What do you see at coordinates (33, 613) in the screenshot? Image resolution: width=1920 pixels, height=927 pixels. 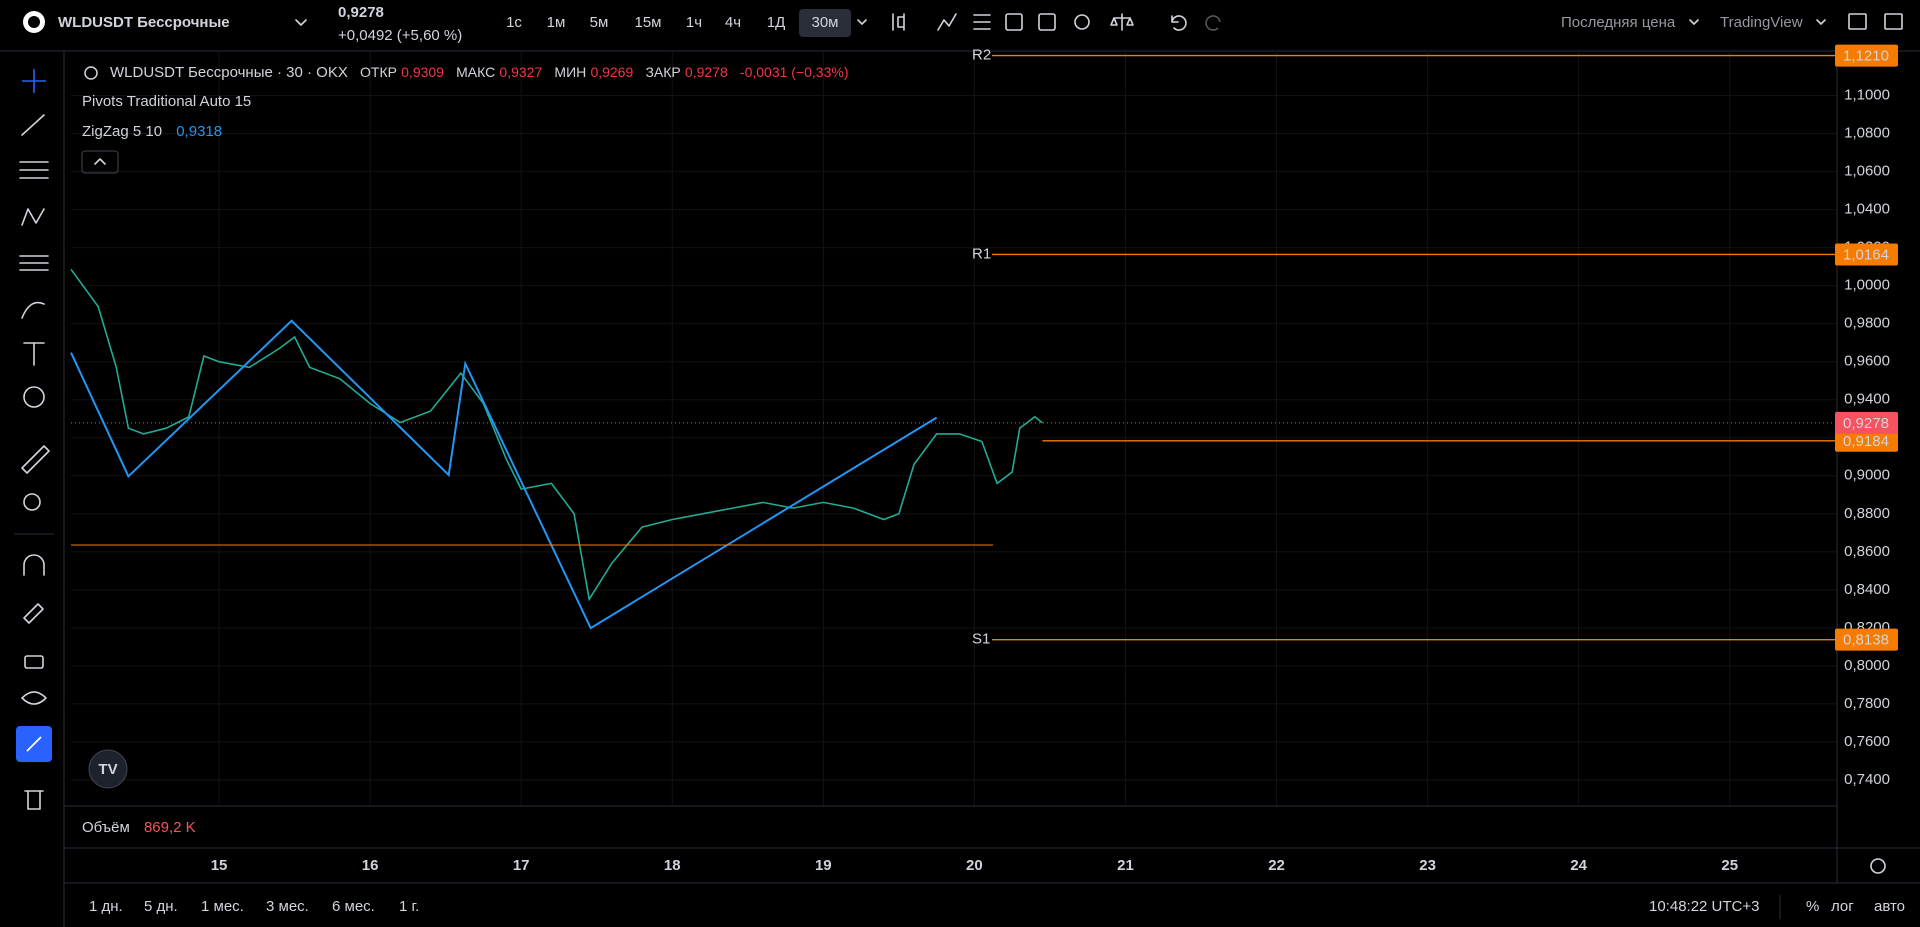 I see `lock-drawing-tool` at bounding box center [33, 613].